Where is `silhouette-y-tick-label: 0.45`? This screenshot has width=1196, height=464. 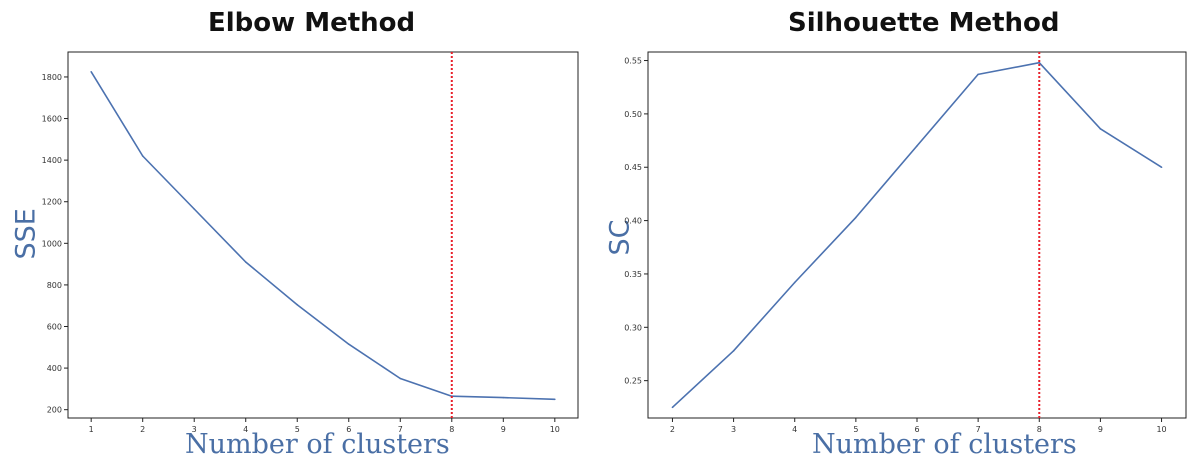
silhouette-y-tick-label: 0.45 is located at coordinates (633, 167).